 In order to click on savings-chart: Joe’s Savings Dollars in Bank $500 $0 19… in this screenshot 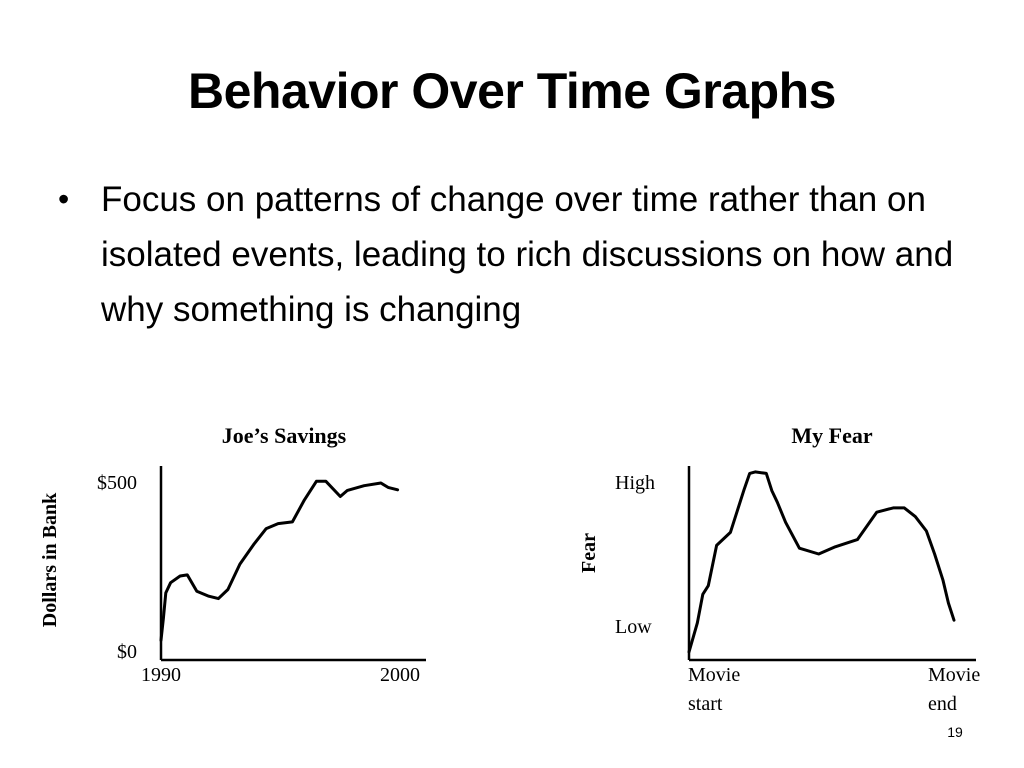, I will do `click(232, 554)`.